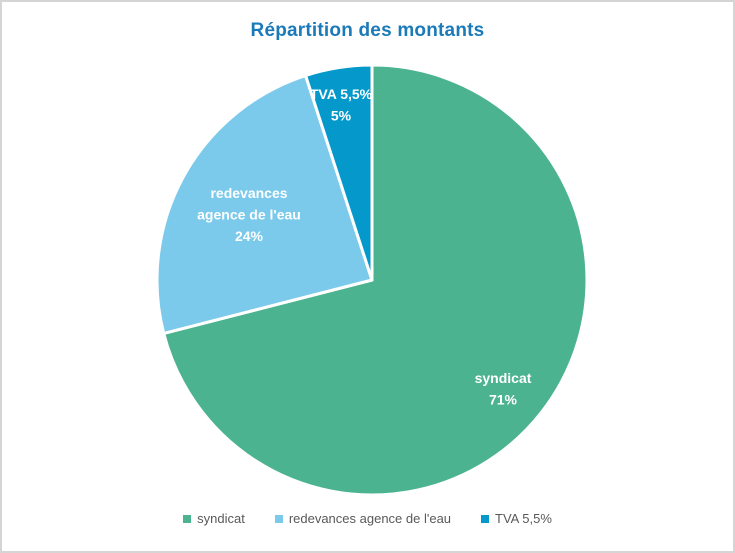 The width and height of the screenshot is (735, 553). What do you see at coordinates (341, 94) in the screenshot?
I see `slice-label-tva-5-5: TVA 5,5%` at bounding box center [341, 94].